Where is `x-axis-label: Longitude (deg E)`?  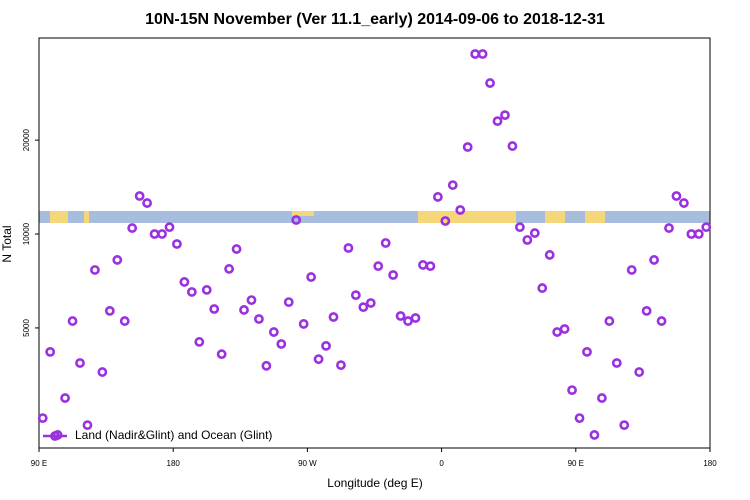
x-axis-label: Longitude (deg E) is located at coordinates (374, 483).